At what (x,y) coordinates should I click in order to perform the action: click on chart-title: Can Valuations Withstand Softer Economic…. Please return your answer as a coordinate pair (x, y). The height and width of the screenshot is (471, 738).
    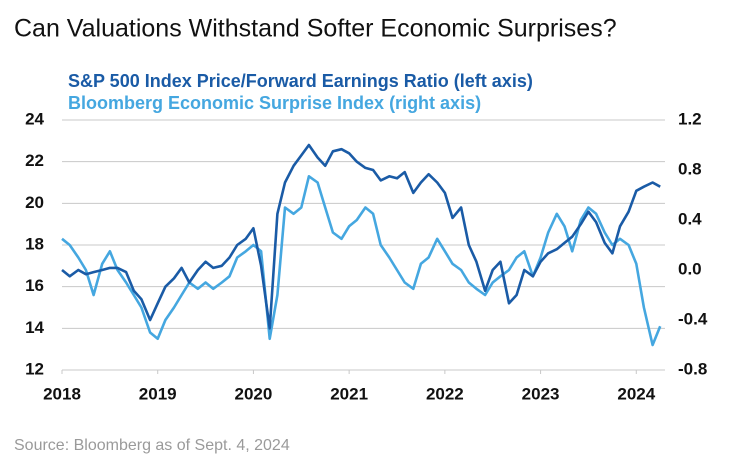
    Looking at the image, I should click on (315, 29).